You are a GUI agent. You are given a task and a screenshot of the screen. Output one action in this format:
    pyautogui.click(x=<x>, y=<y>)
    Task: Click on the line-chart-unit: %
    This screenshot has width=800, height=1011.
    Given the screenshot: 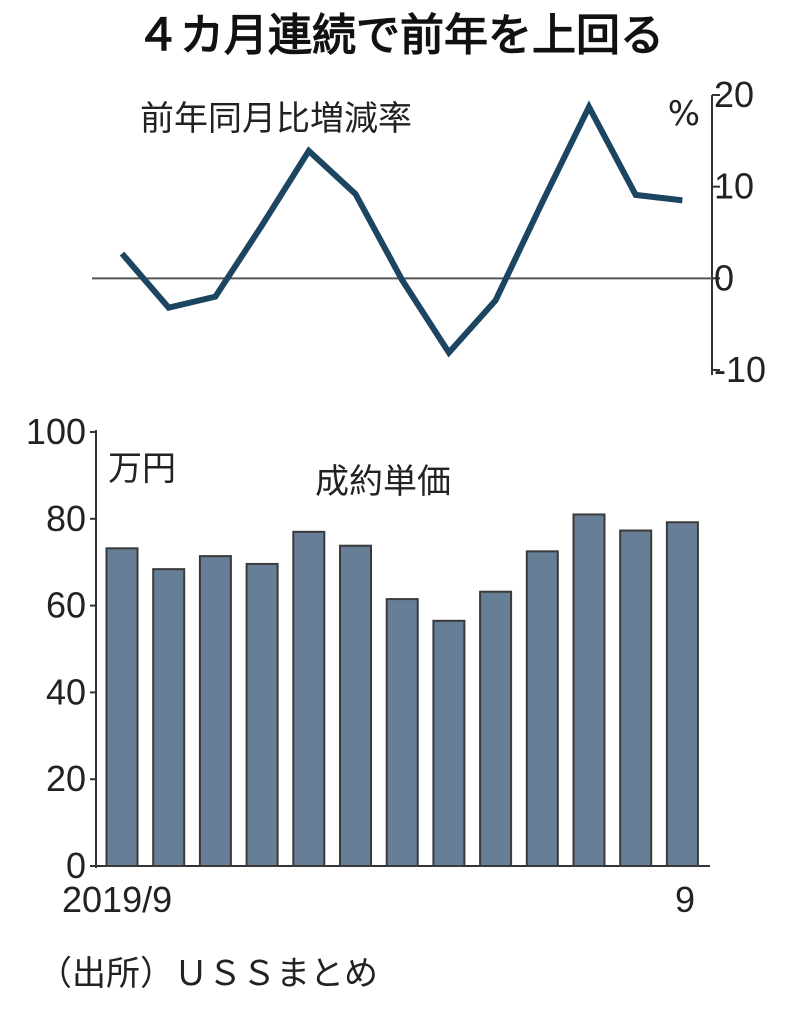 What is the action you would take?
    pyautogui.click(x=684, y=114)
    